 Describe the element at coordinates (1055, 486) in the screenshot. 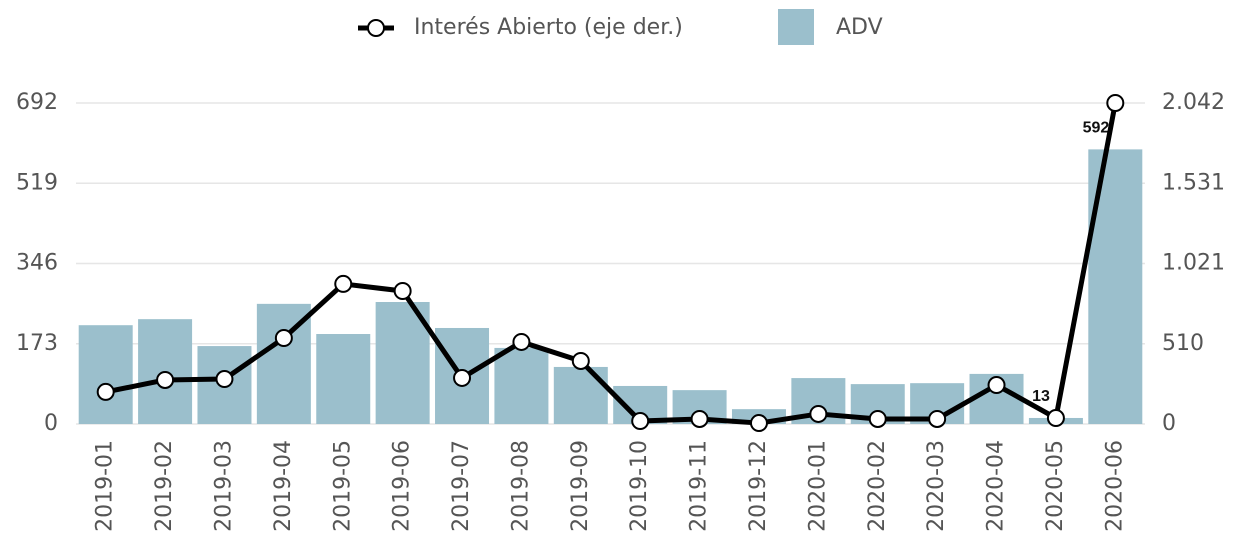

I see `x-tick-label: 2020-05` at that location.